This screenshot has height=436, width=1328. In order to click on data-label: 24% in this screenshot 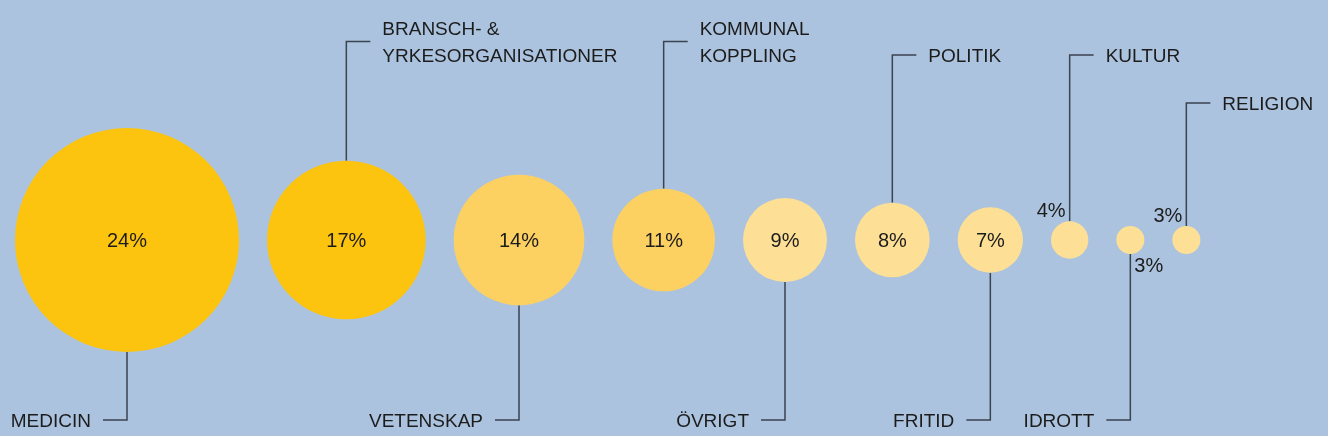, I will do `click(127, 240)`.